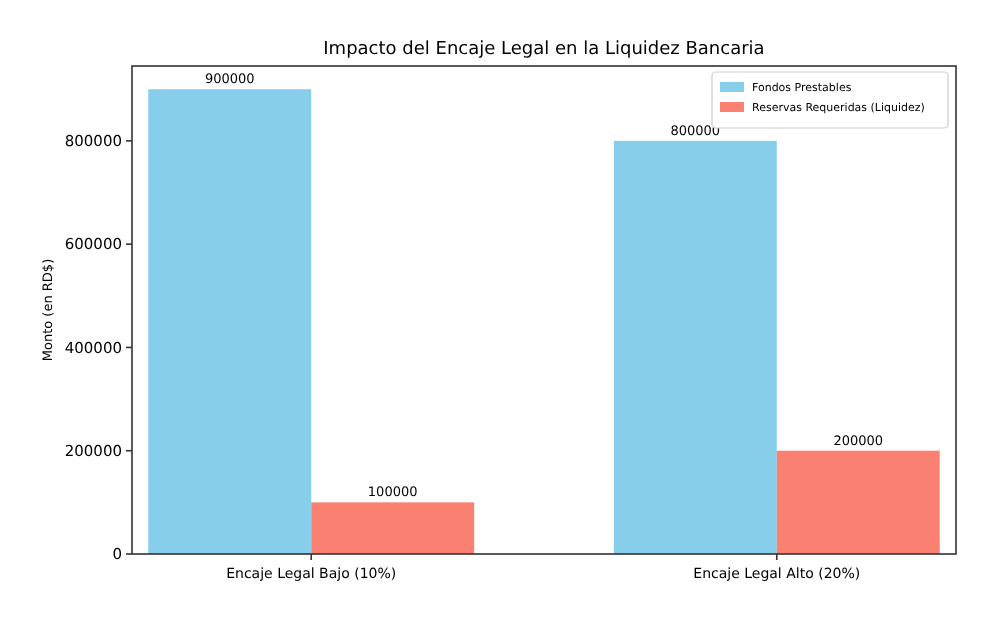 The image size is (1000, 626). I want to click on chart-title: Impacto del Encaje Legal en la Liquidez Bancaria, so click(544, 50).